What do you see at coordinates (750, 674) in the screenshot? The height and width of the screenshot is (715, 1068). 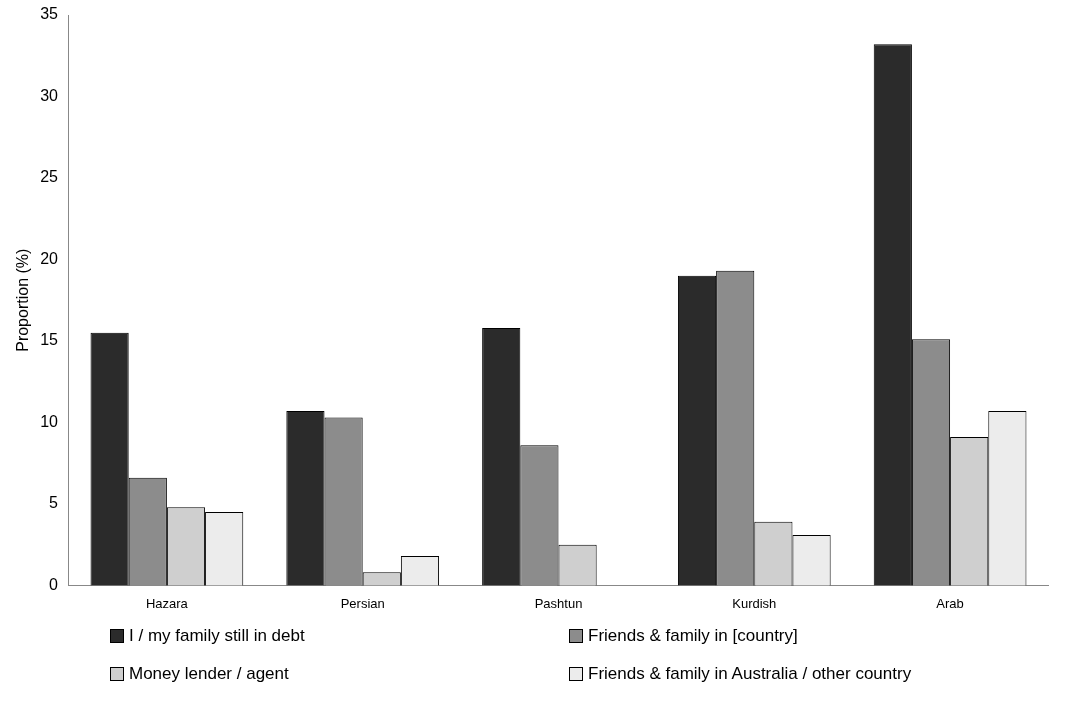 I see `legend-label: Friends & family in Australia / other country` at bounding box center [750, 674].